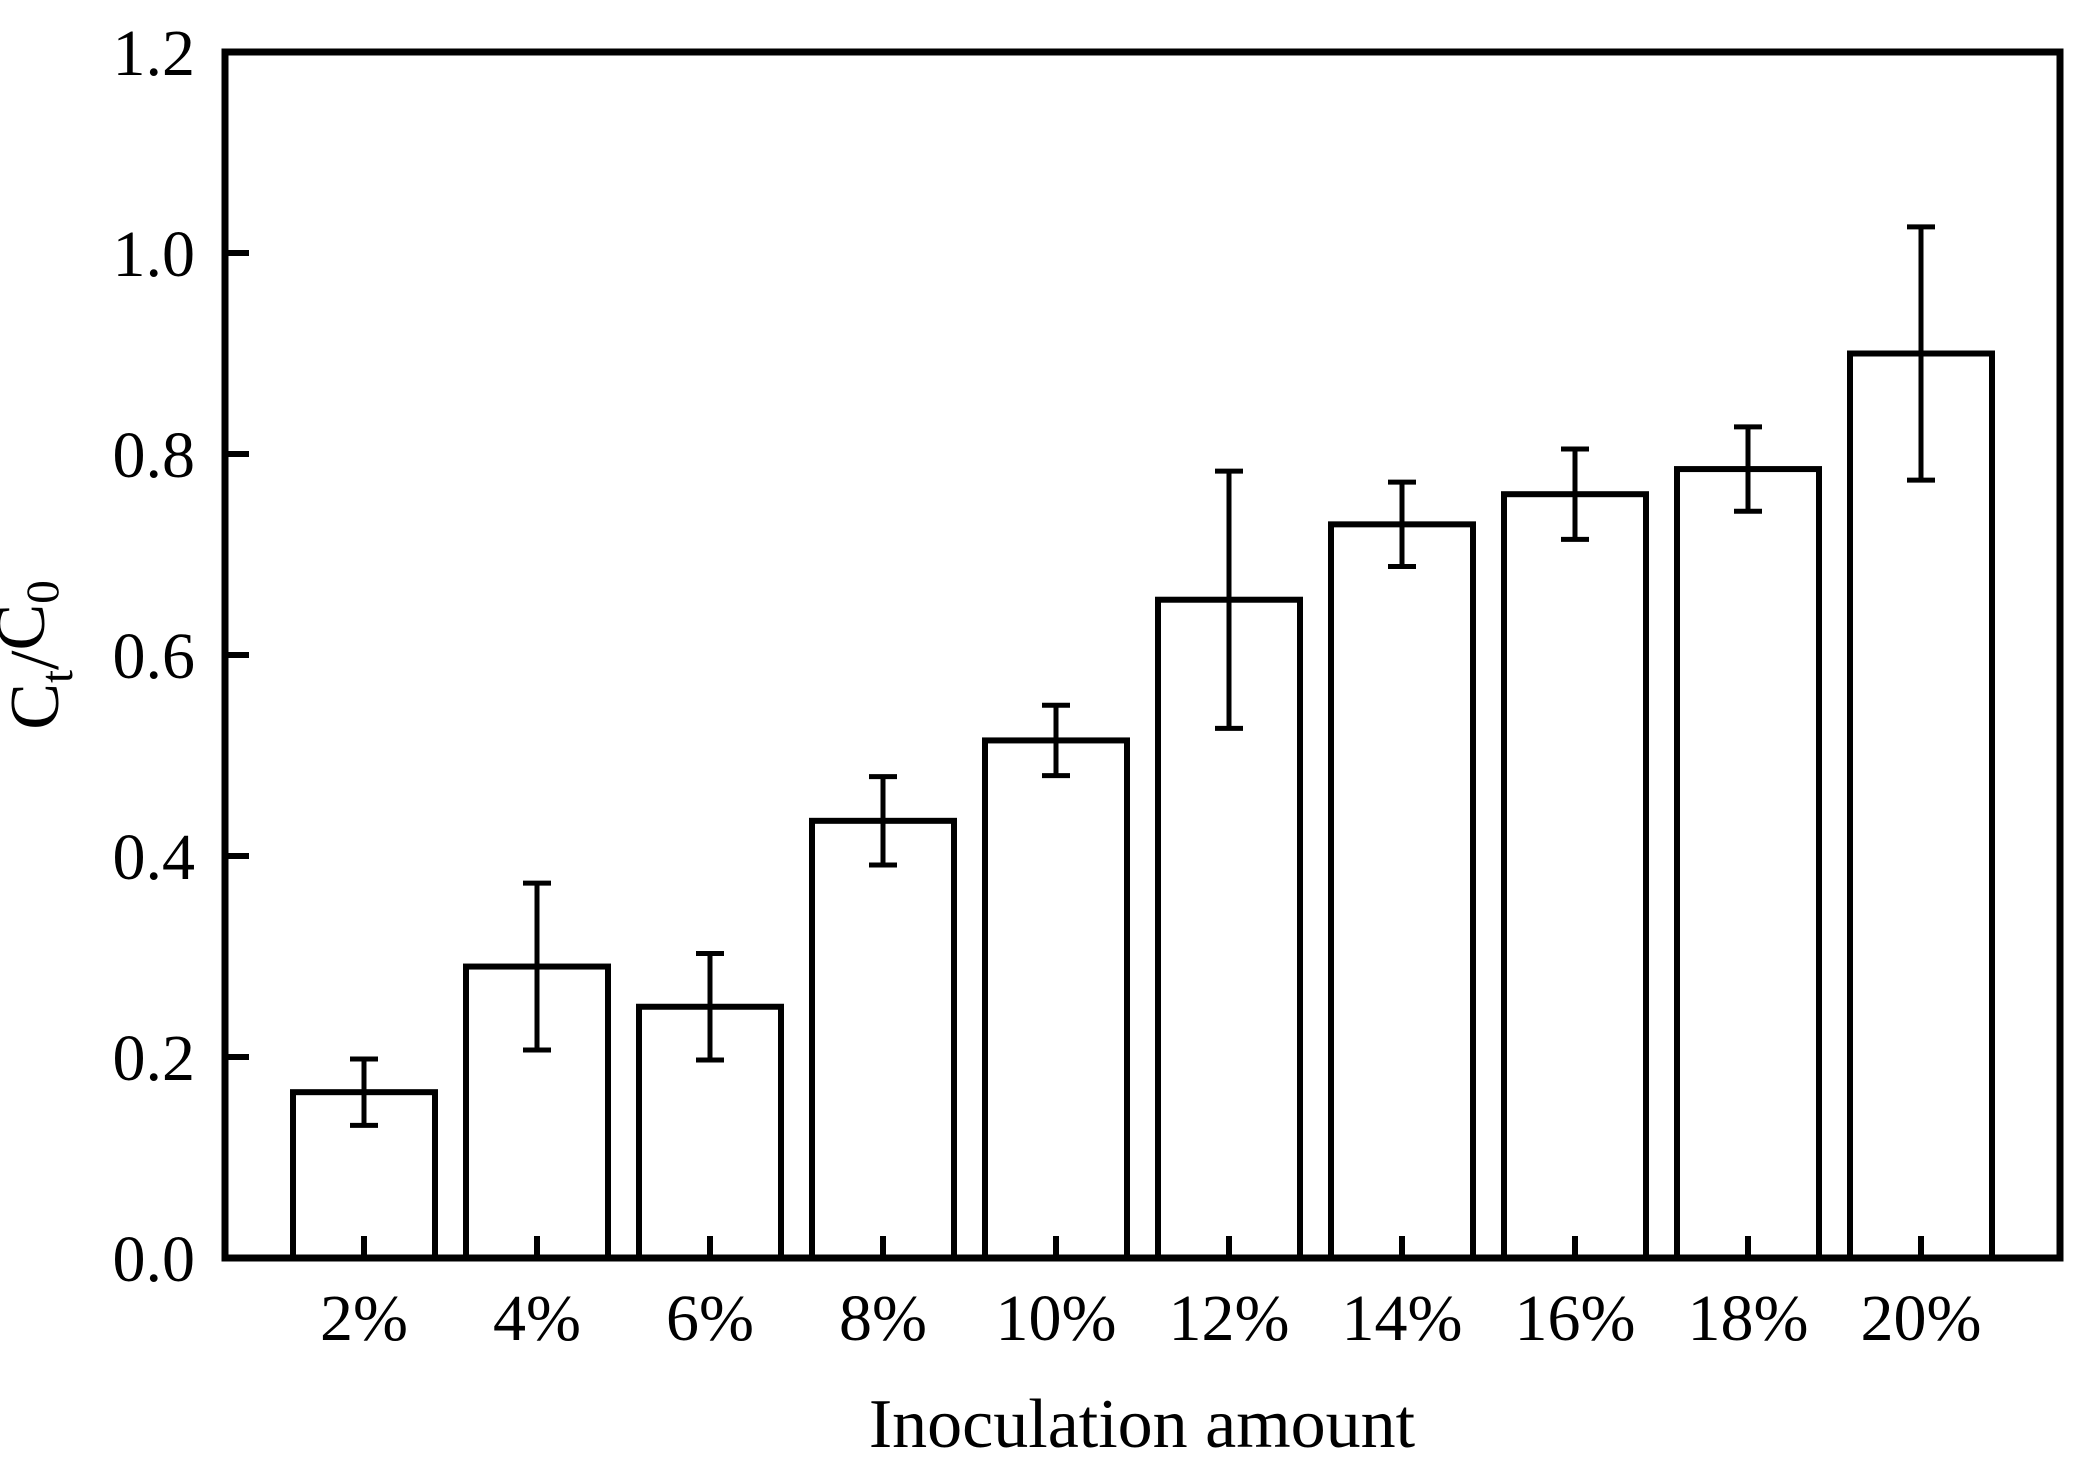  I want to click on y-tick-label: 1.0, so click(154, 254).